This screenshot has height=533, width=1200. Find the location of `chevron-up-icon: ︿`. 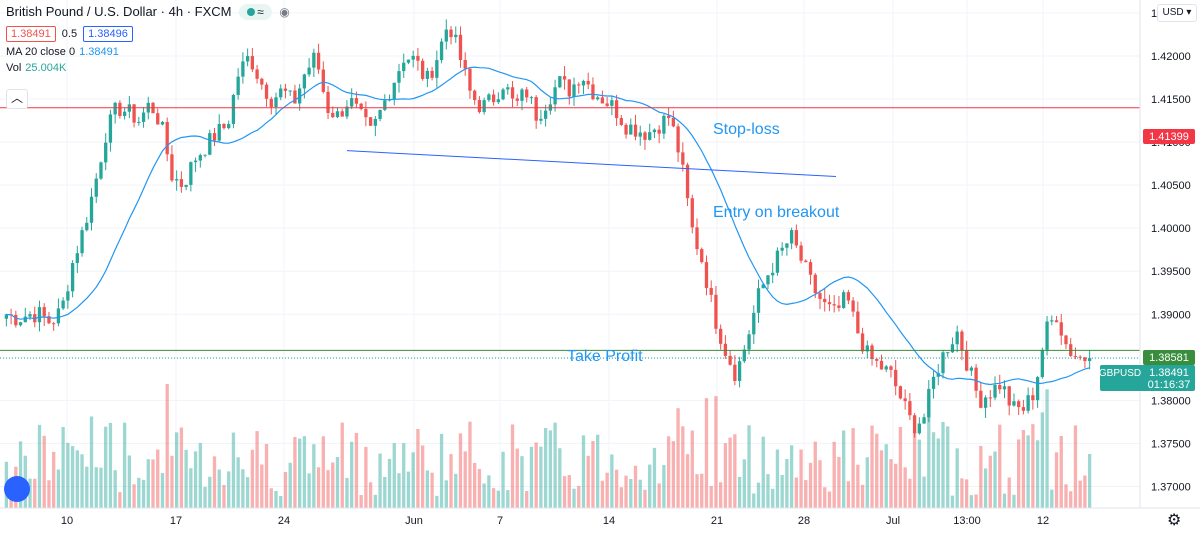

chevron-up-icon: ︿ is located at coordinates (17, 99).